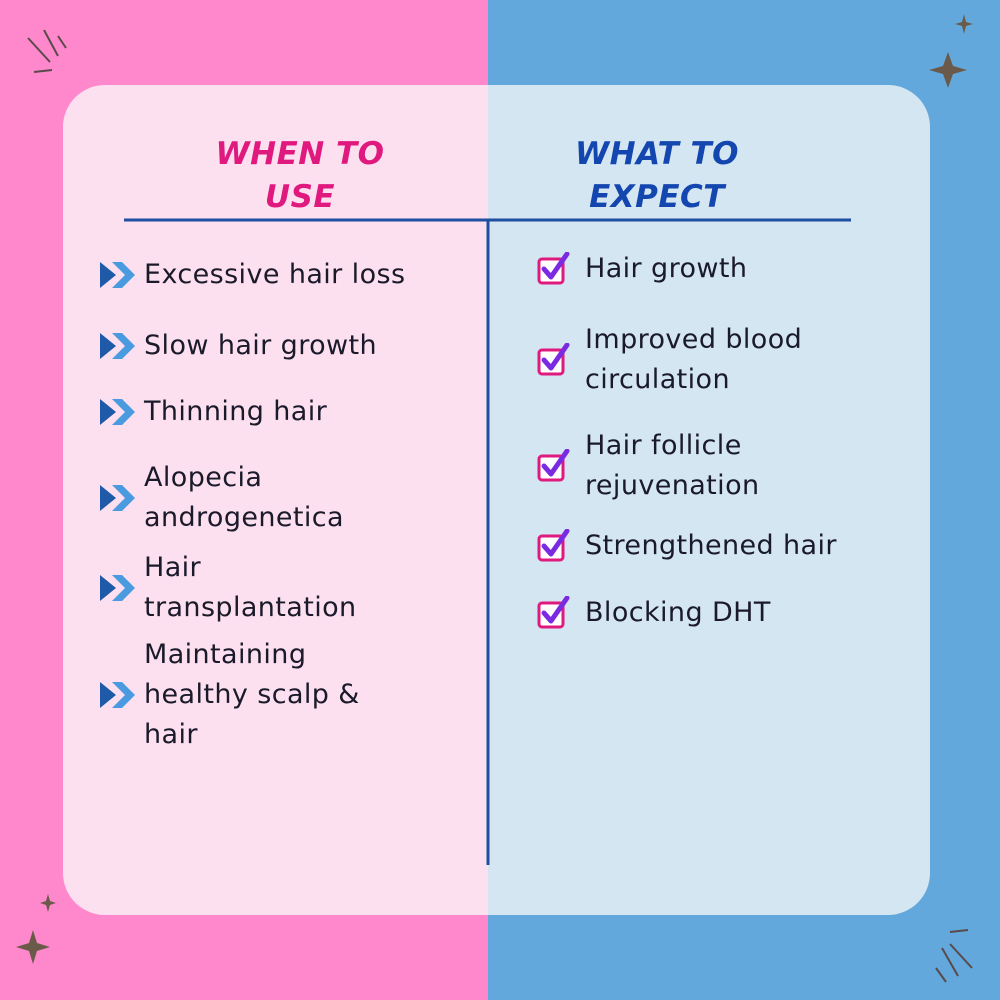  What do you see at coordinates (250, 587) in the screenshot?
I see `use-item: Hair transplantation` at bounding box center [250, 587].